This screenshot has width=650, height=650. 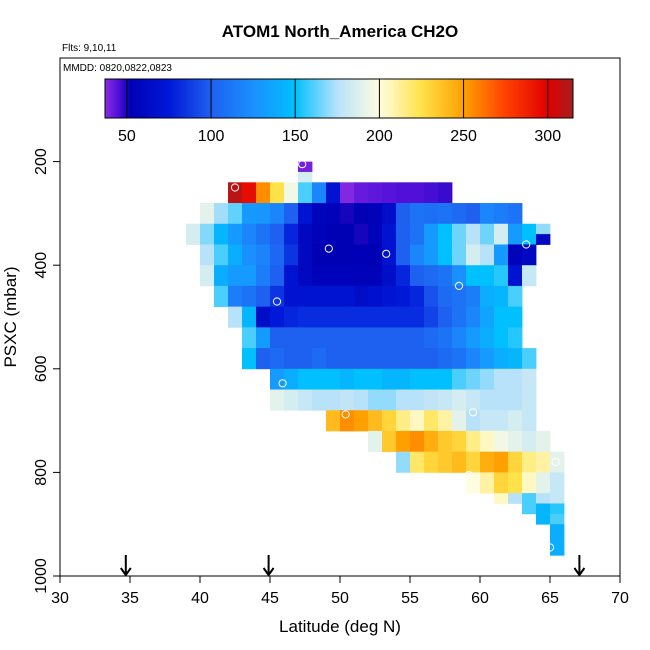 I want to click on x-tick-label: 65, so click(x=550, y=598).